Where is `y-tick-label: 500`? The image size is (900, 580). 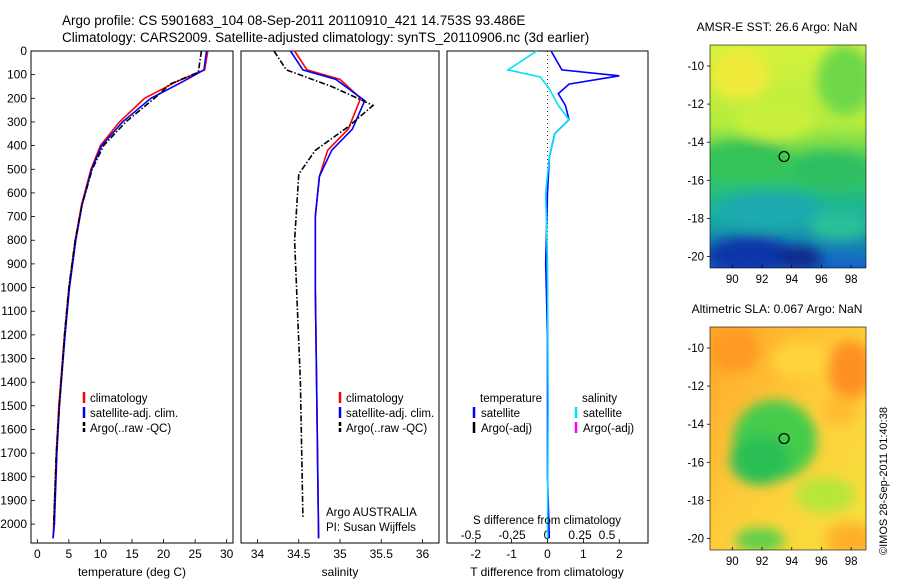
y-tick-label: 500 is located at coordinates (17, 169).